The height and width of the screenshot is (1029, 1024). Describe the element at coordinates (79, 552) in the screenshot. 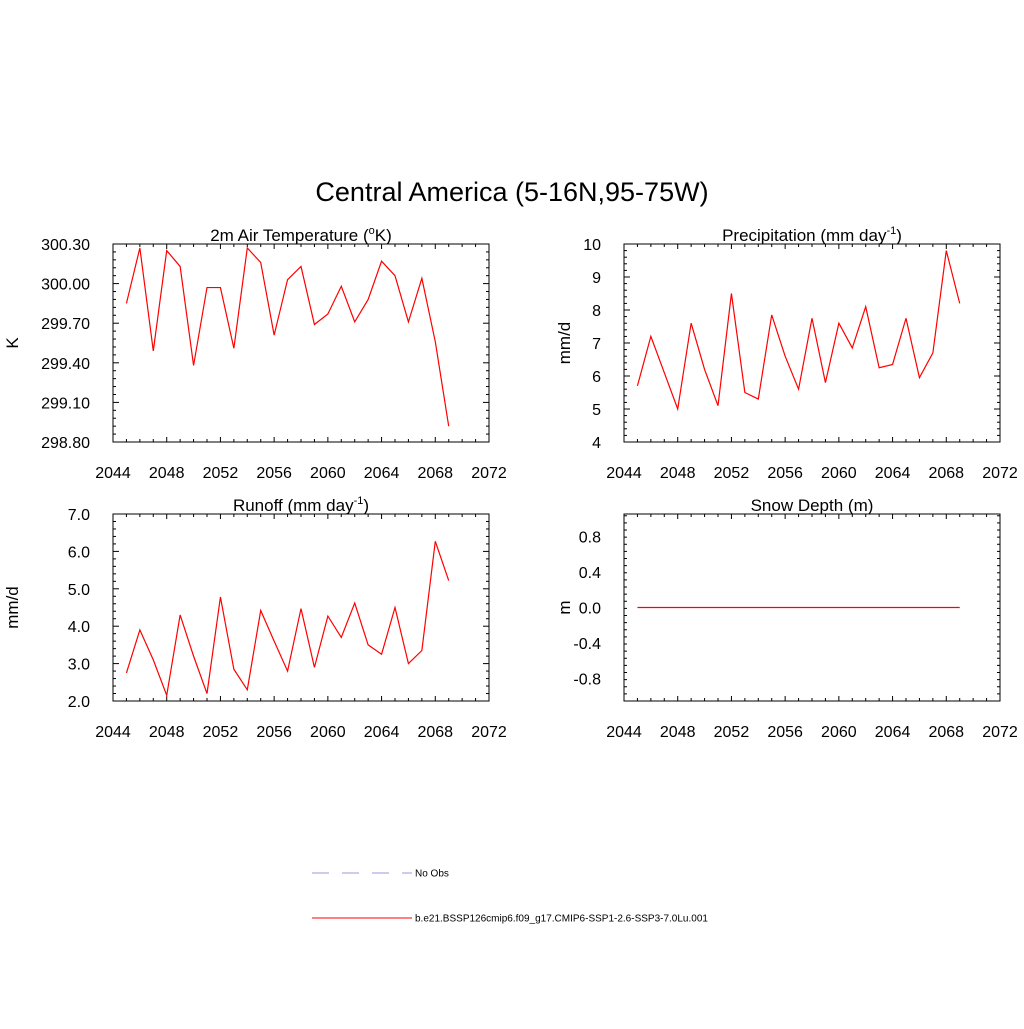

I see `y-tick-label: 6.0` at that location.